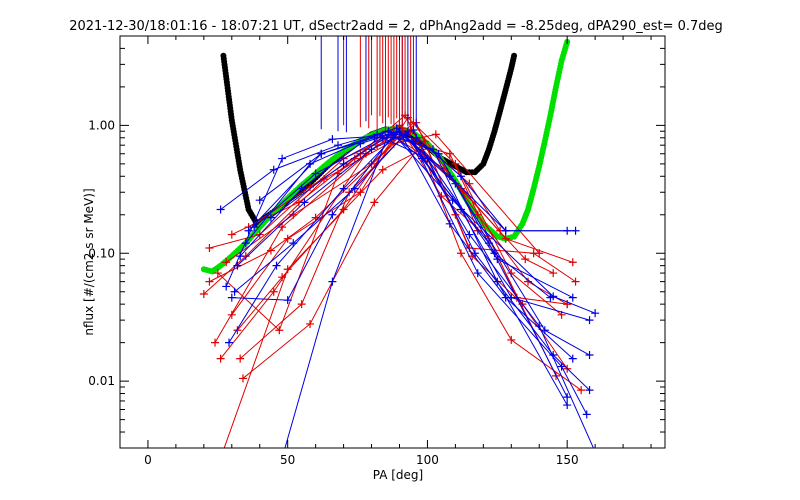 The width and height of the screenshot is (800, 500). Describe the element at coordinates (101, 253) in the screenshot. I see `y-tick-label: 0.10` at that location.